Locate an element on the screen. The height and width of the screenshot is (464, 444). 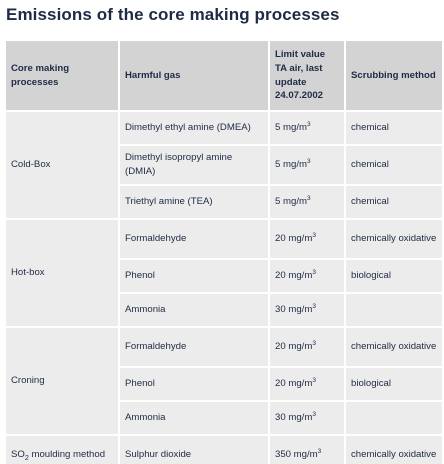
gas-cell: Triethyl amine (TEA) is located at coordinates (194, 202).